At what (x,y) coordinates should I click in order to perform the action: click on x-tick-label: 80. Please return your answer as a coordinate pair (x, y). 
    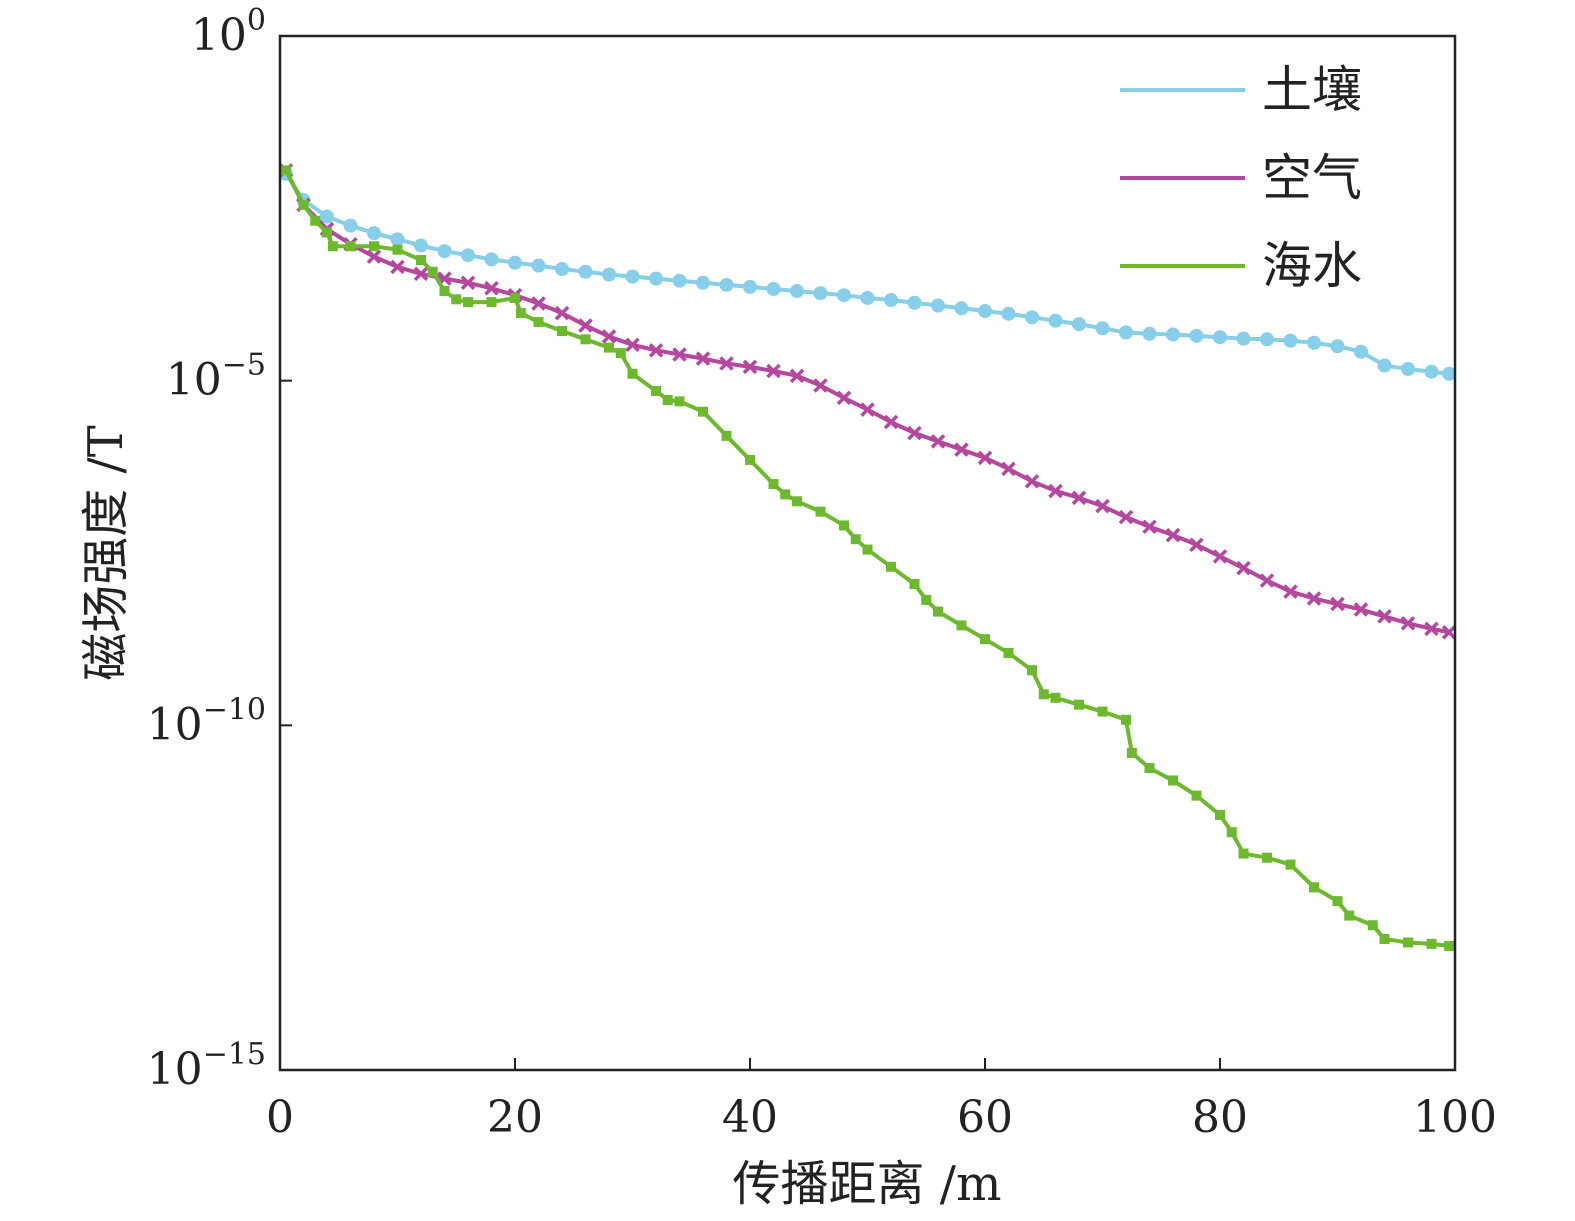
    Looking at the image, I should click on (1220, 1117).